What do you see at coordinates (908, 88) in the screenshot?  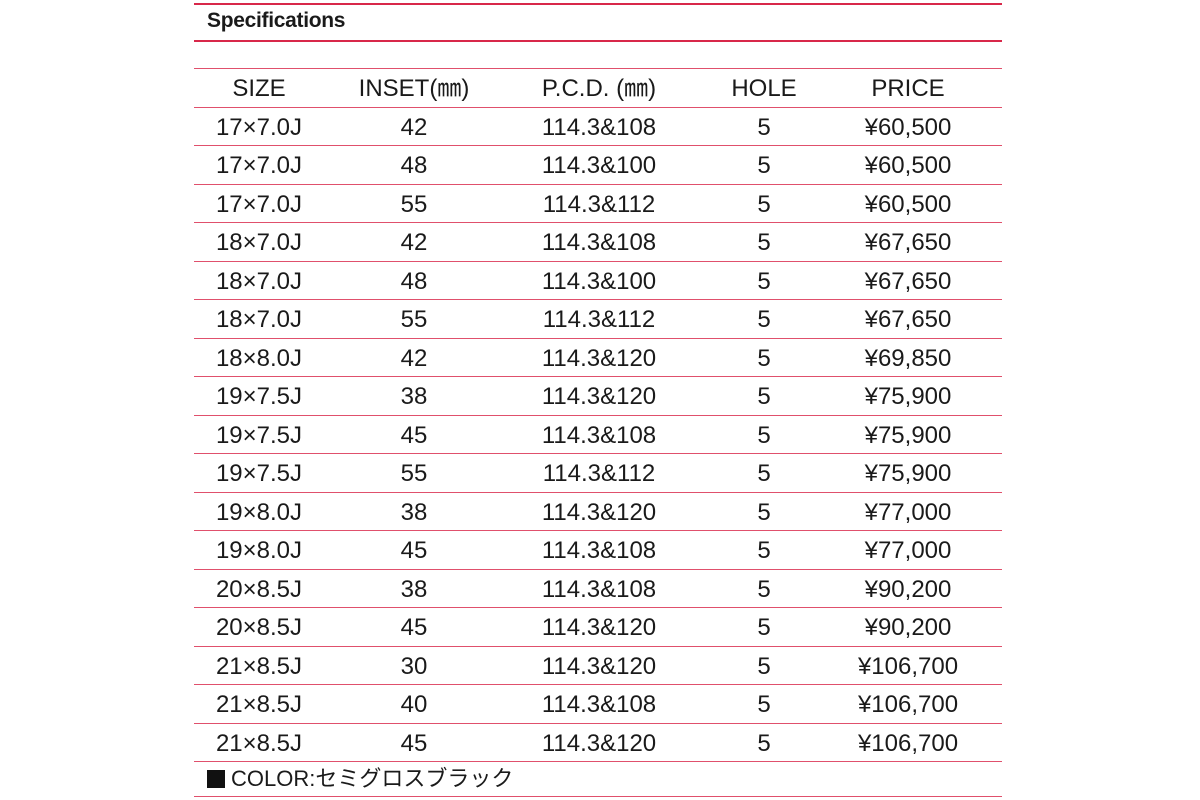 I see `header-price: PRICE` at bounding box center [908, 88].